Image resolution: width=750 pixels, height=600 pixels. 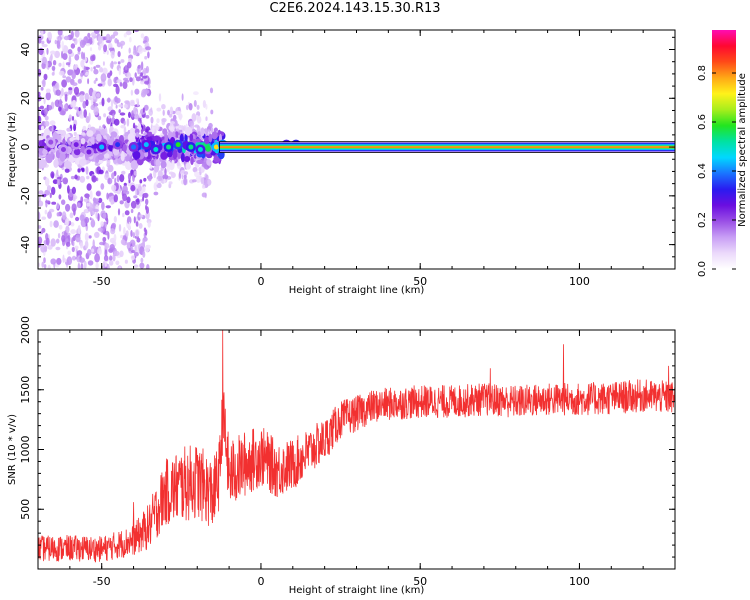 I want to click on x-tick-label: 100, so click(x=579, y=281).